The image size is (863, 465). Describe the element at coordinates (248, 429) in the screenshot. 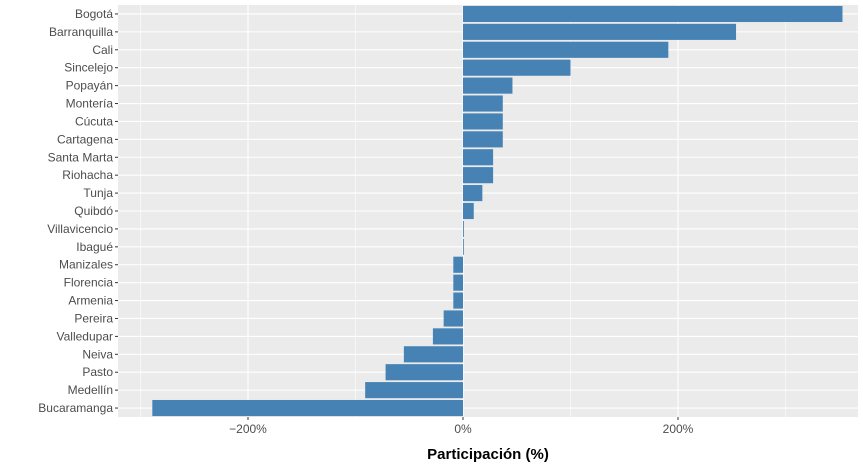

I see `x-tick-label: −200%` at that location.